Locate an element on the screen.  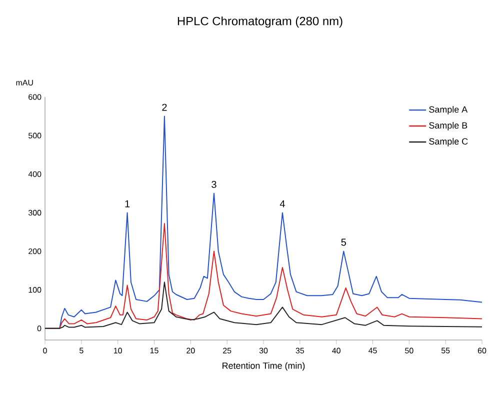
legend-label: Sample A is located at coordinates (448, 110).